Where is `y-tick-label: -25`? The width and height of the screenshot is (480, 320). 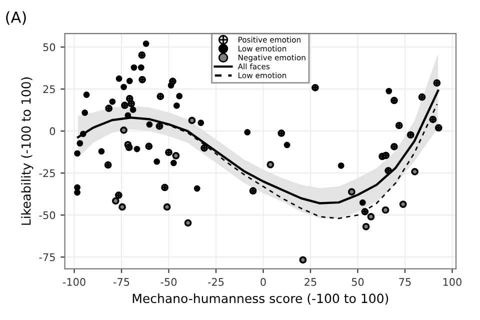 y-tick-label: -25 is located at coordinates (47, 173).